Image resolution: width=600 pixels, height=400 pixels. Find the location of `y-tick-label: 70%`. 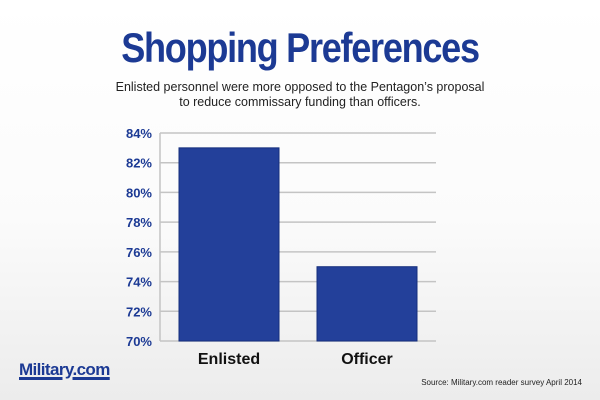

y-tick-label: 70% is located at coordinates (139, 341).